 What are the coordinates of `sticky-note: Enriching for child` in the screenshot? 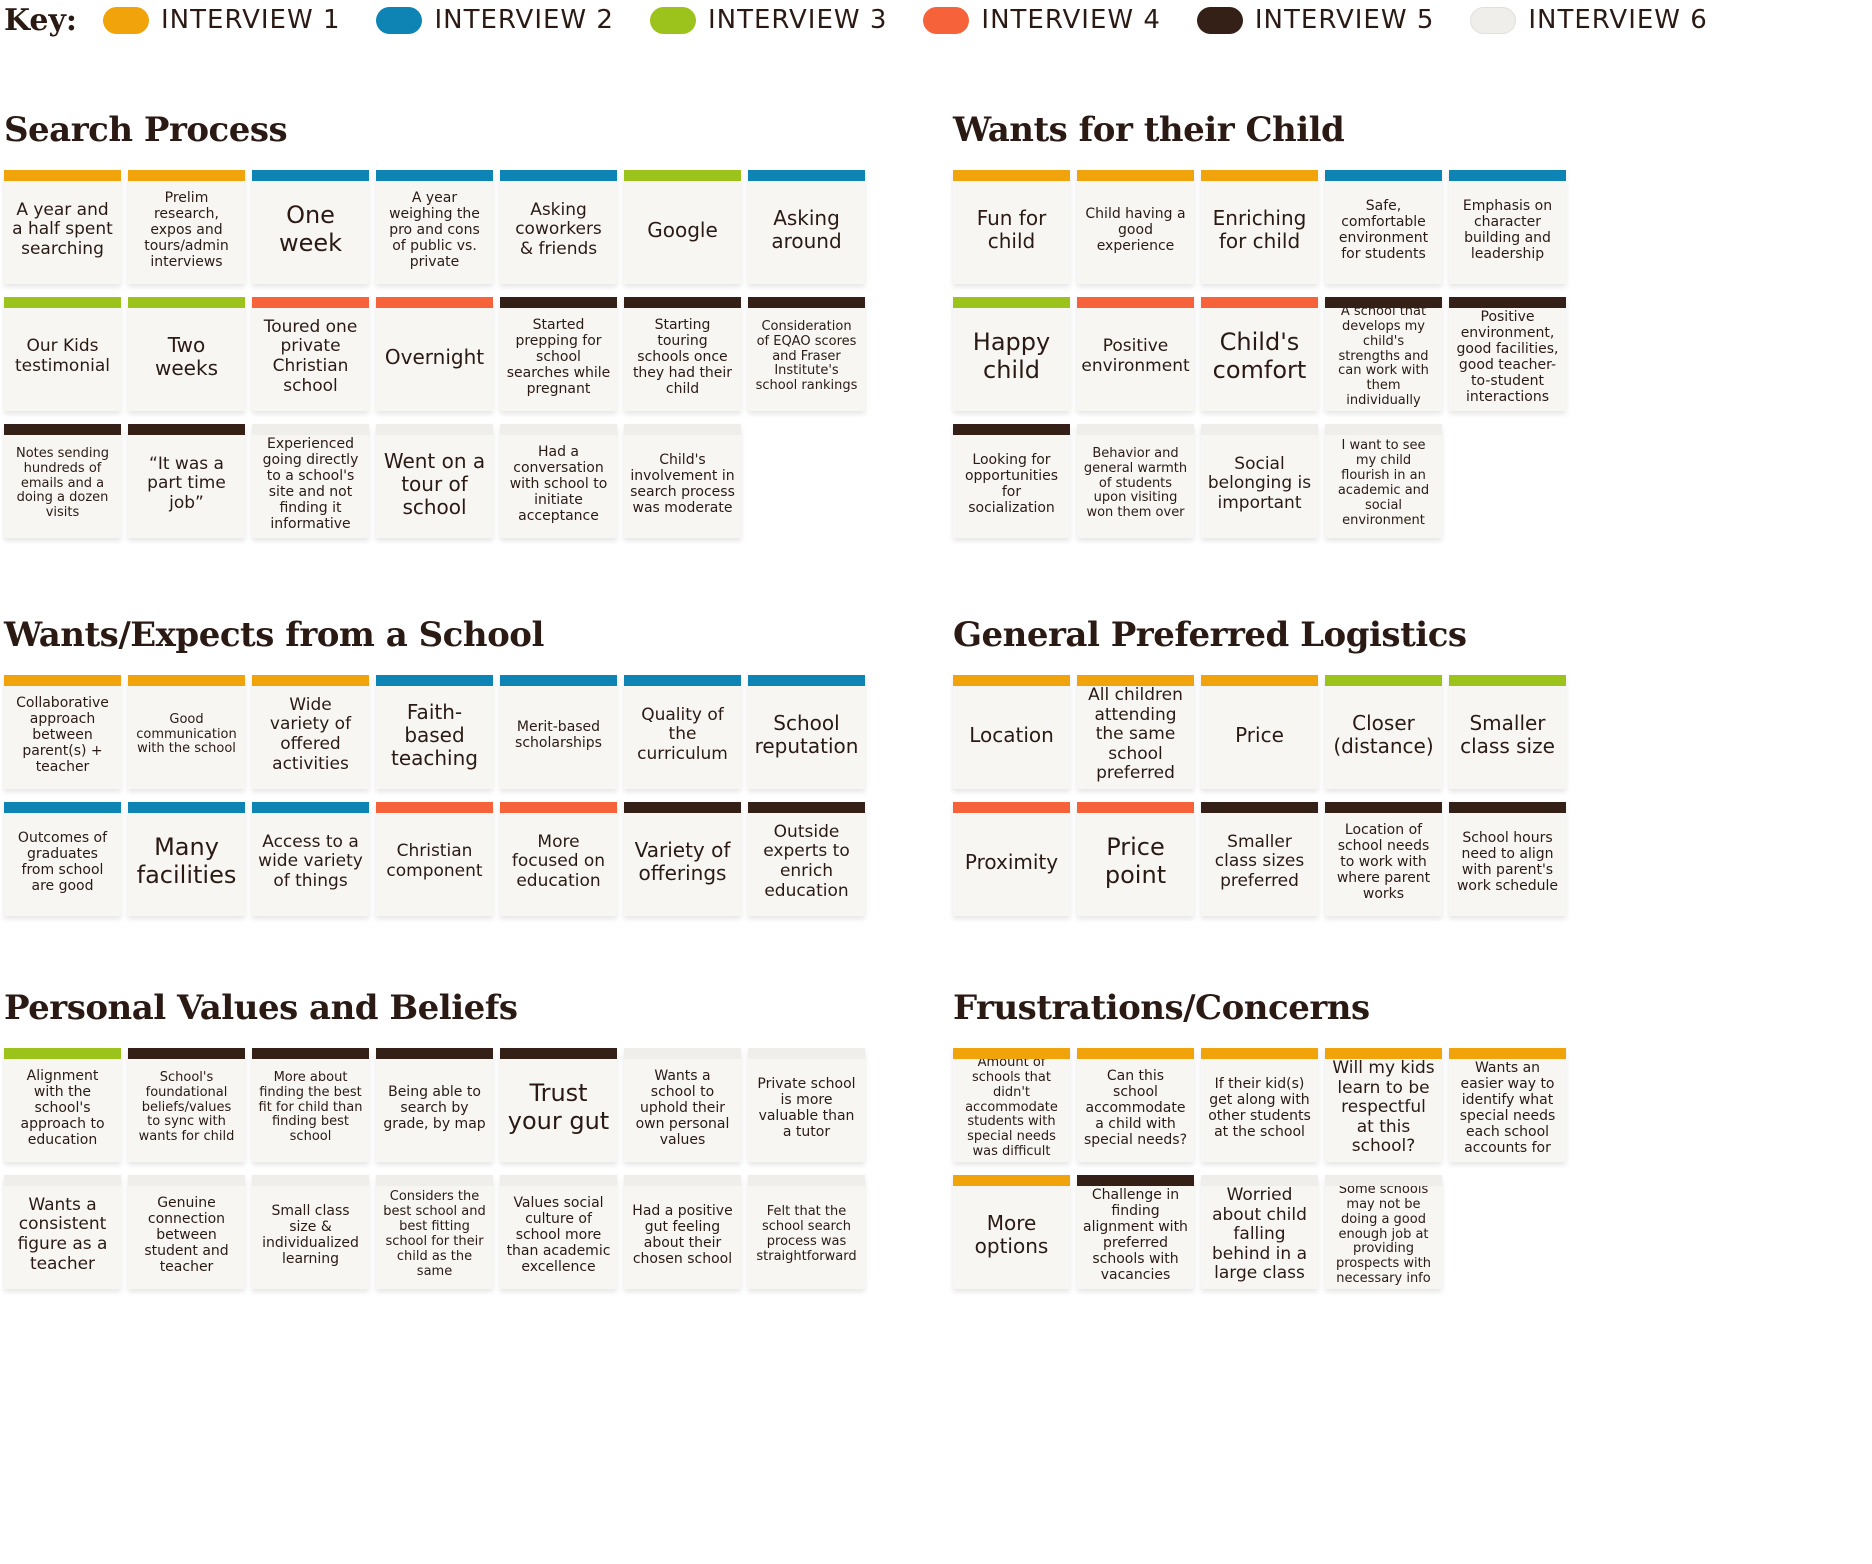 It's located at (1259, 227).